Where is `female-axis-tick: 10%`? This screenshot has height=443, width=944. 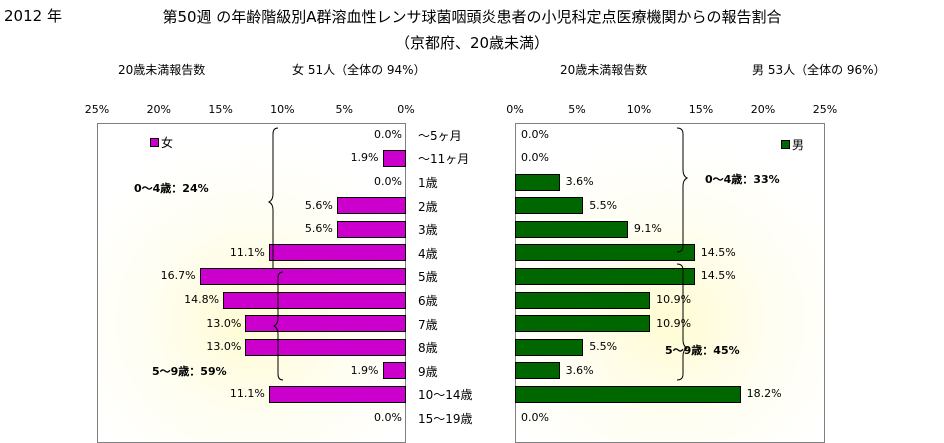 female-axis-tick: 10% is located at coordinates (282, 109).